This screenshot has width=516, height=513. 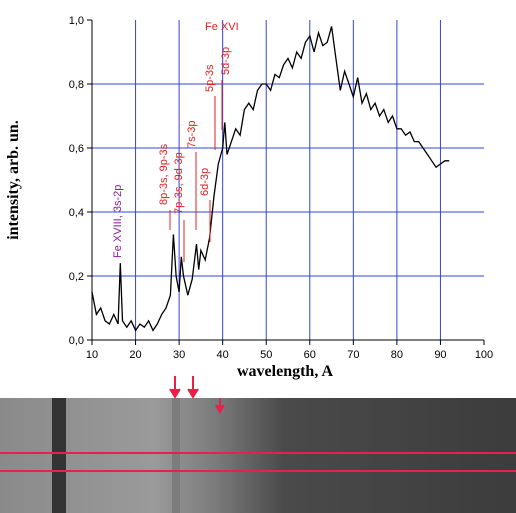 I want to click on y-tick-label: 0,2, so click(x=76, y=277).